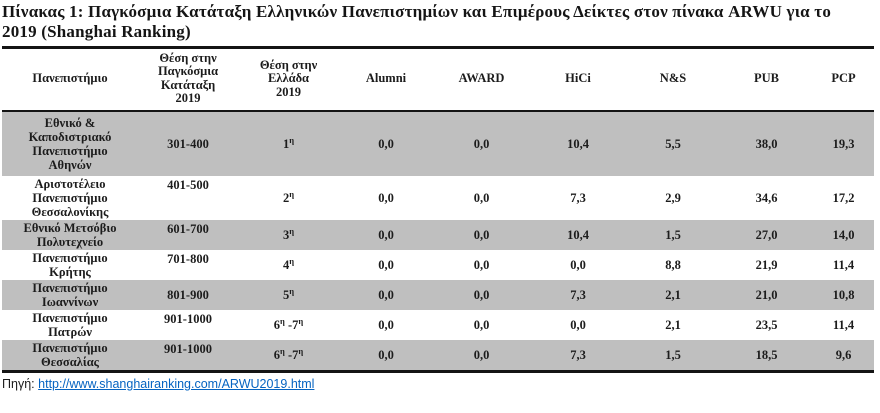 The width and height of the screenshot is (880, 413). Describe the element at coordinates (288, 79) in the screenshot. I see `column-header-greece_rank: Θέση στην Ελλάδα 2019` at that location.